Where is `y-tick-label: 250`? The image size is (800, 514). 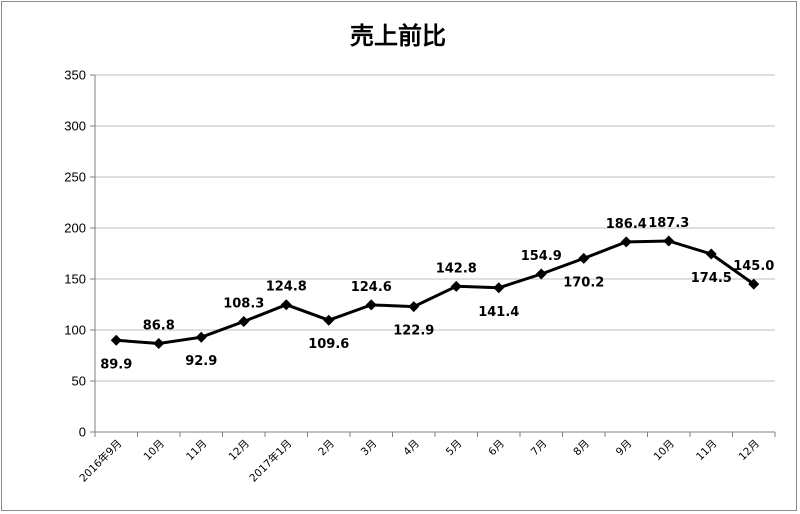
y-tick-label: 250 is located at coordinates (75, 177).